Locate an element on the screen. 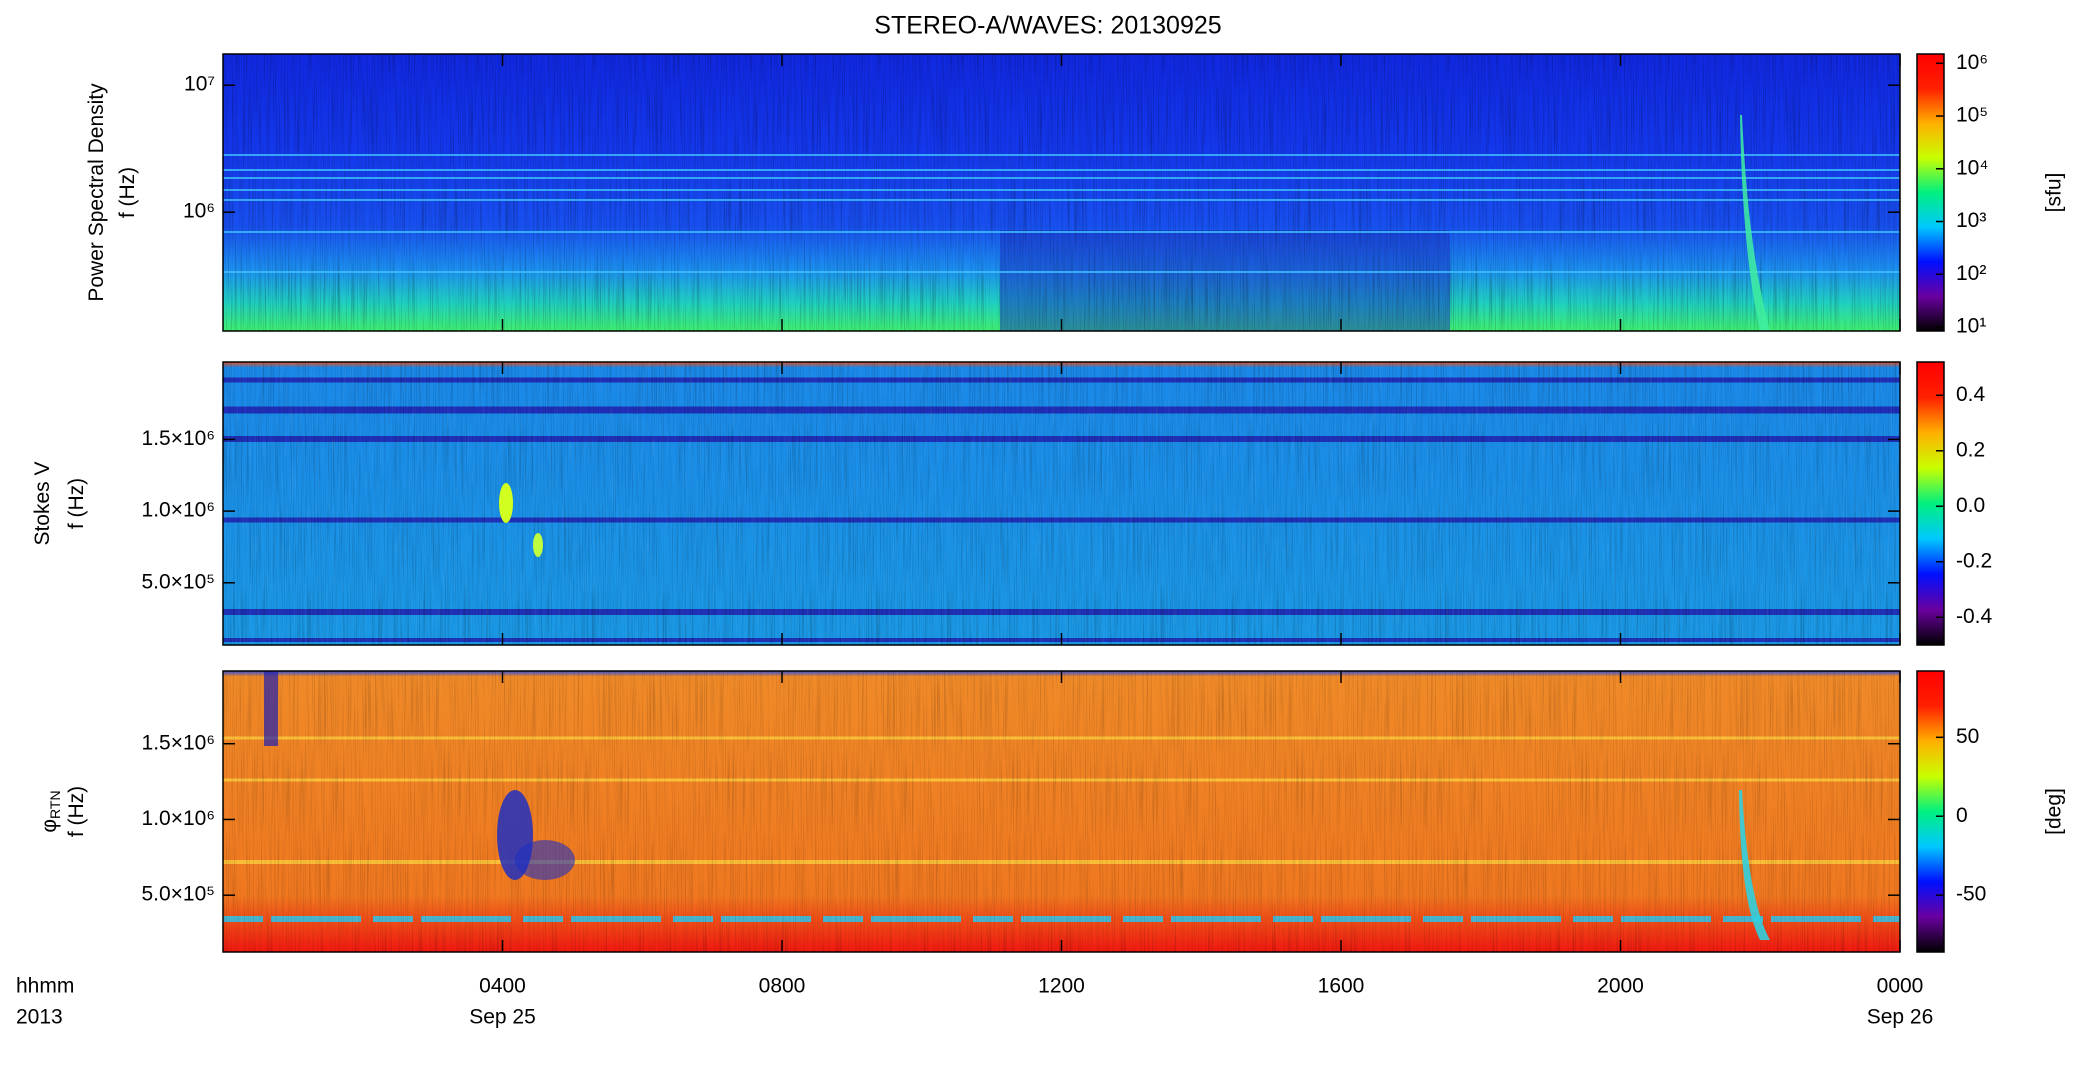 The height and width of the screenshot is (1080, 2096). y-axis-title: Power Spectral Density is located at coordinates (96, 192).